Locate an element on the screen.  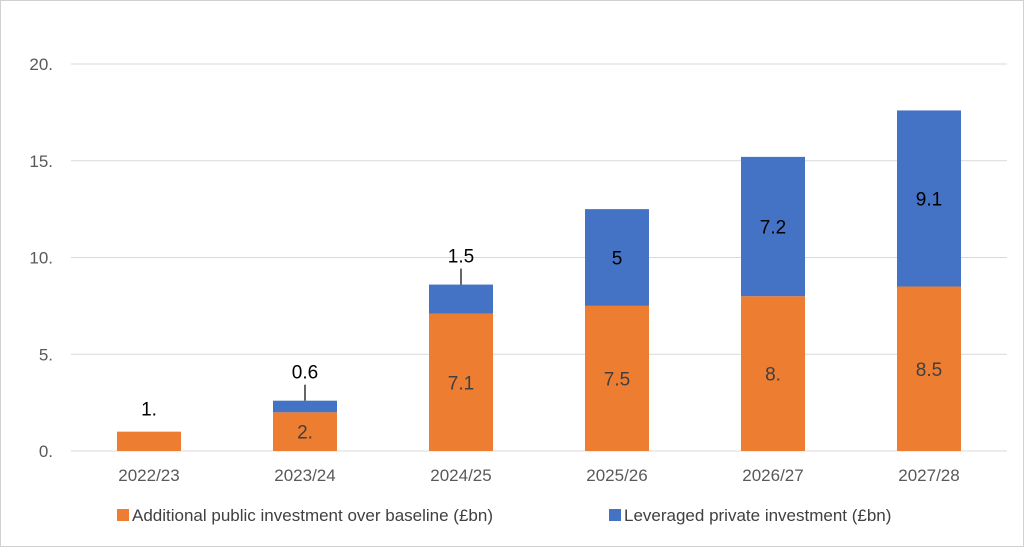
x-tick-label: 2026/27 is located at coordinates (772, 475).